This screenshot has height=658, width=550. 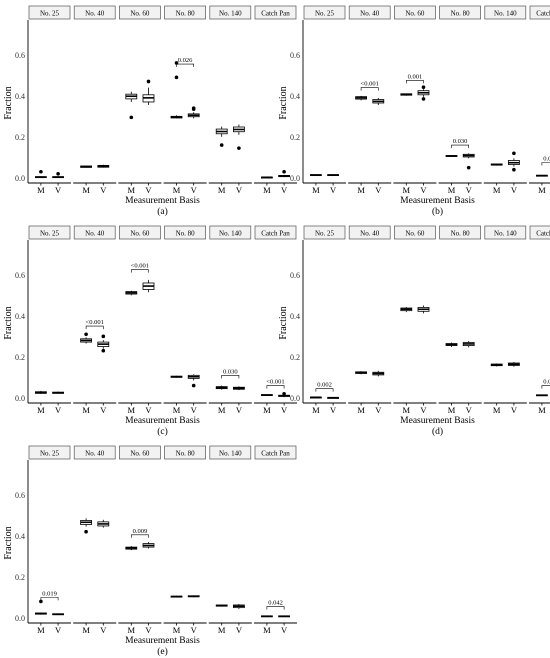 What do you see at coordinates (140, 531) in the screenshot?
I see `p-value-label: 0.009` at bounding box center [140, 531].